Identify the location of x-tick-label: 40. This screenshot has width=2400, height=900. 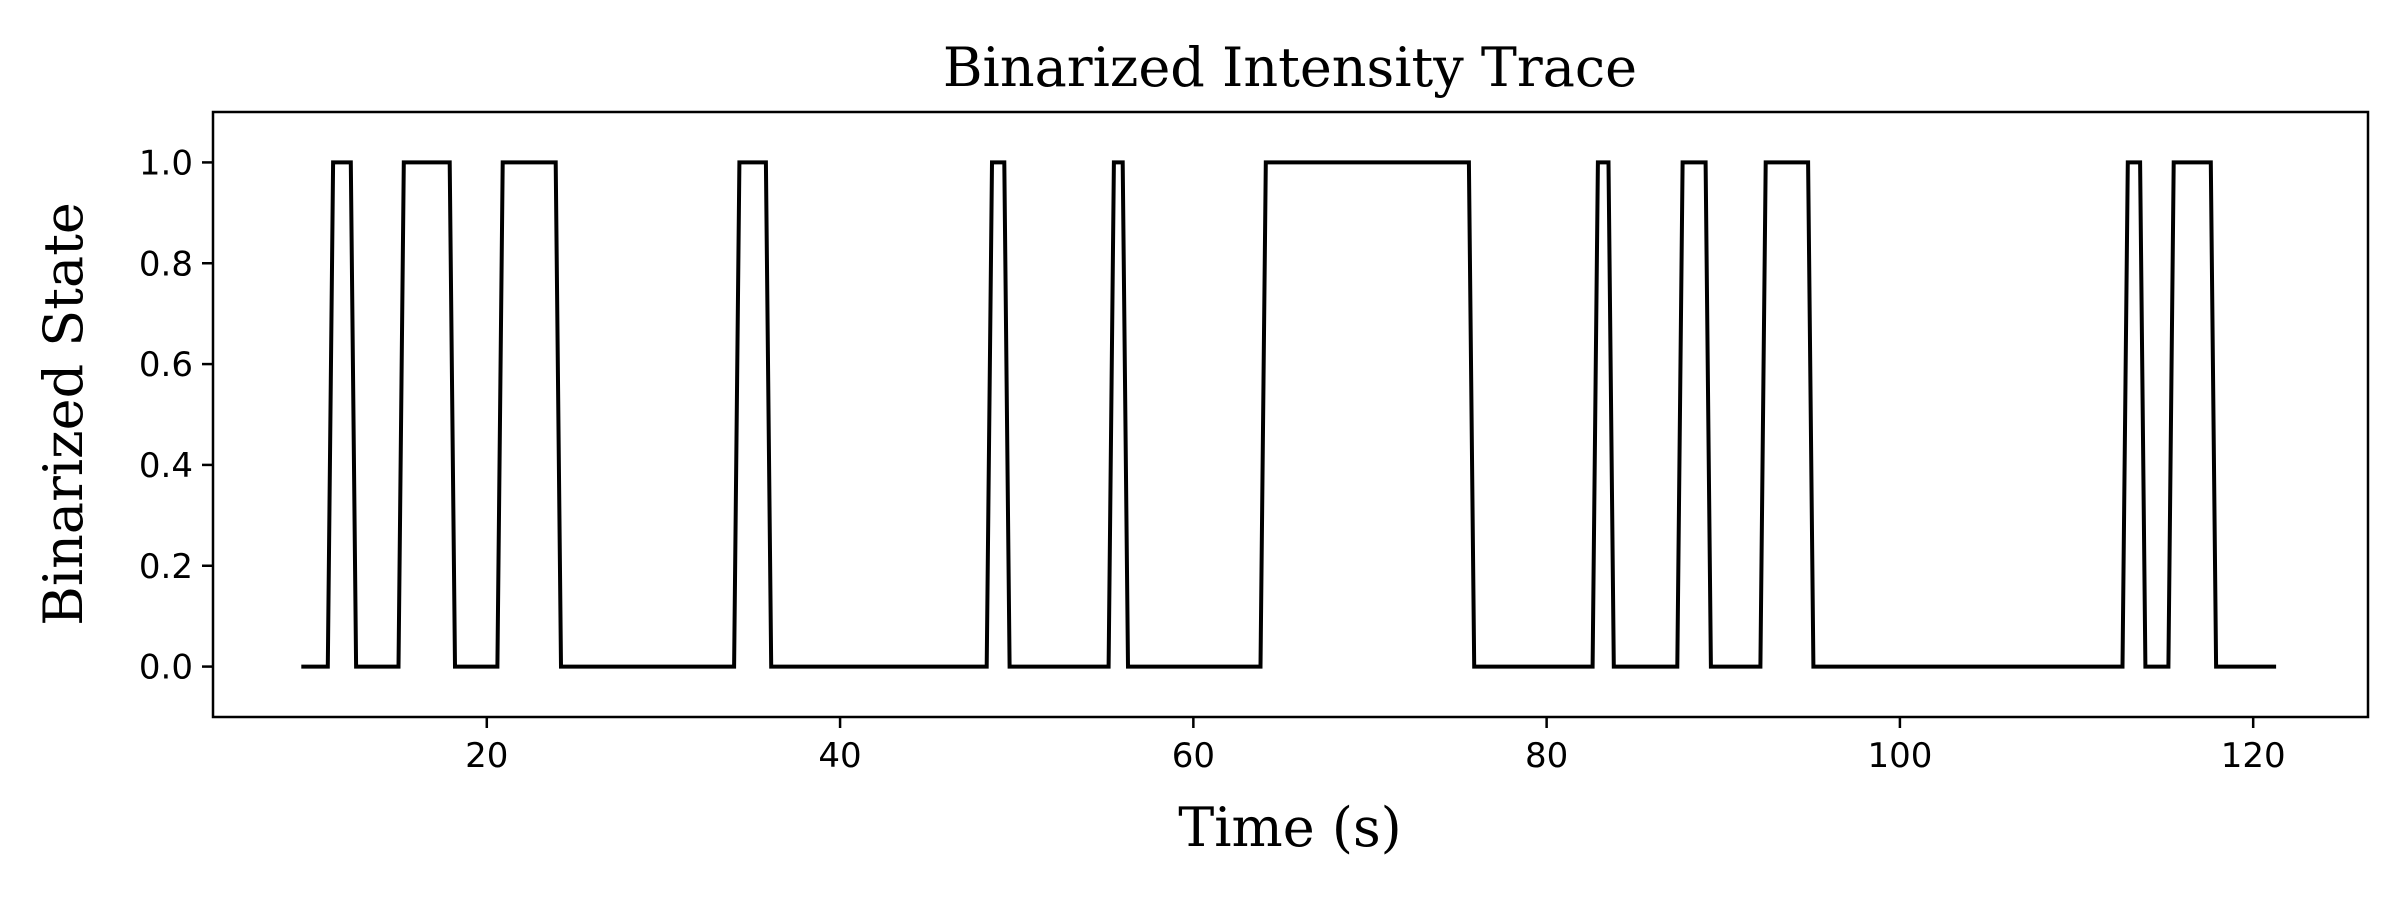
(839, 756).